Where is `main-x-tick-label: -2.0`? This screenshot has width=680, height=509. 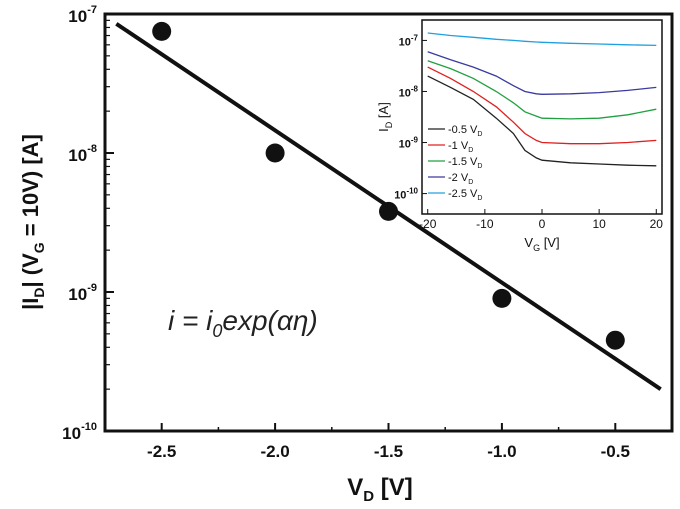 main-x-tick-label: -2.0 is located at coordinates (274, 451).